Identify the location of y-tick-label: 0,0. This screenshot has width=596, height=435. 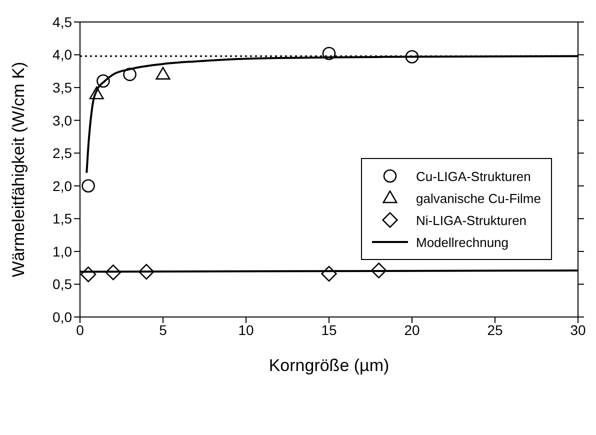
(62, 316).